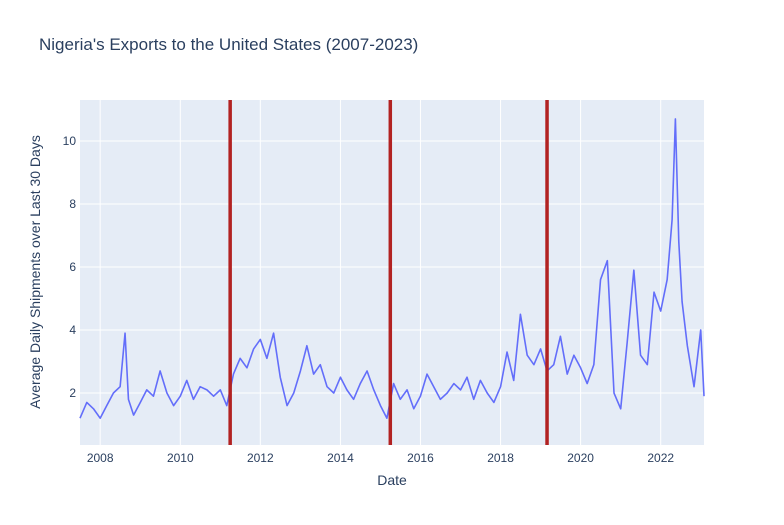 This screenshot has width=784, height=525. Describe the element at coordinates (500, 458) in the screenshot. I see `x-tick-label: 2018` at that location.